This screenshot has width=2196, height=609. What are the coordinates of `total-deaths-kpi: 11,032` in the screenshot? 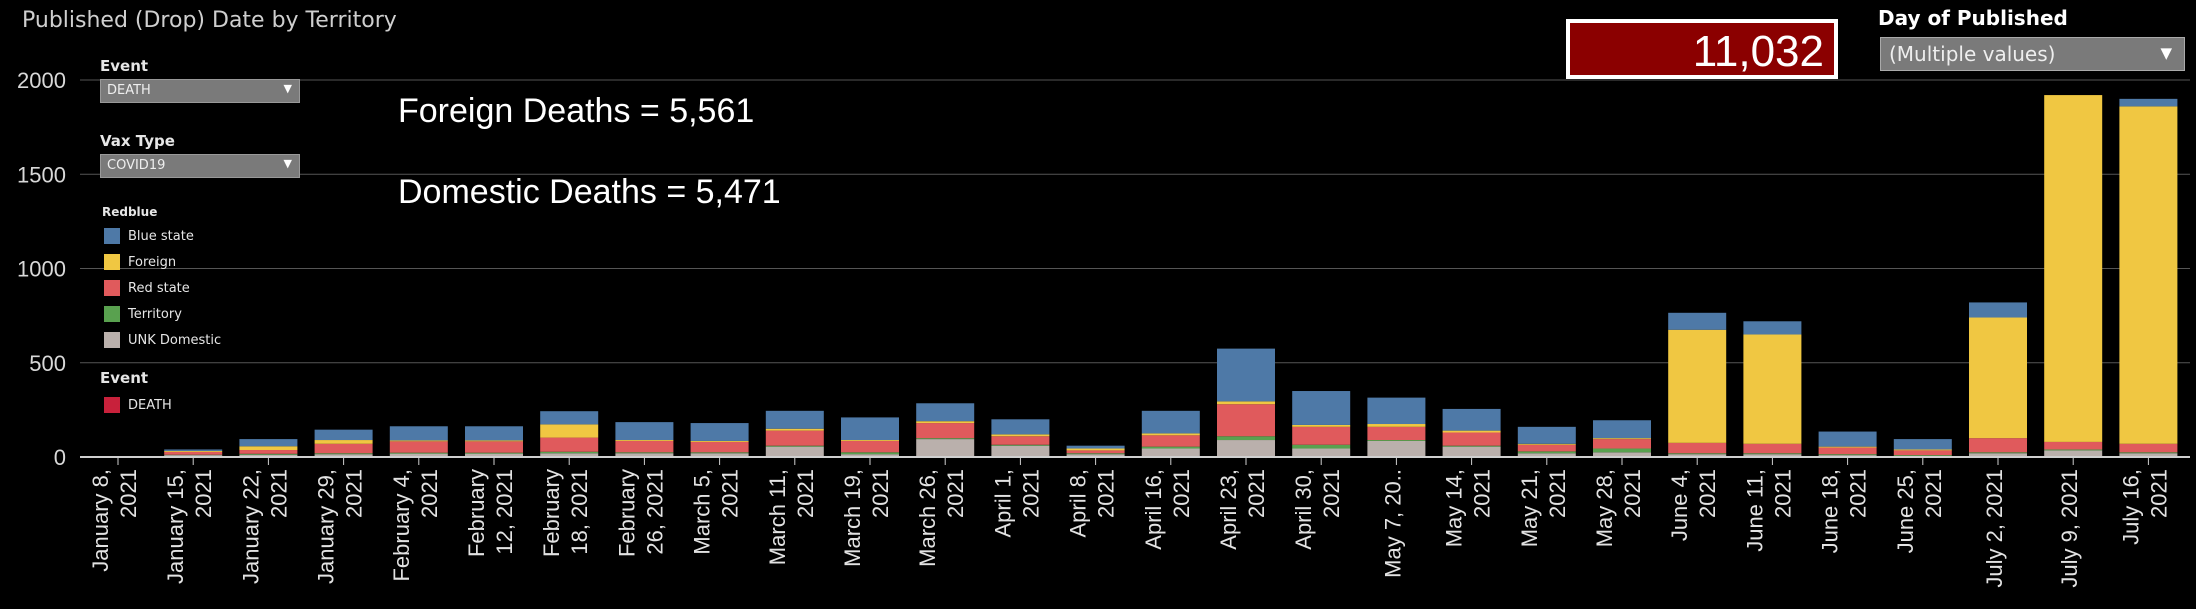 It's located at (1702, 49).